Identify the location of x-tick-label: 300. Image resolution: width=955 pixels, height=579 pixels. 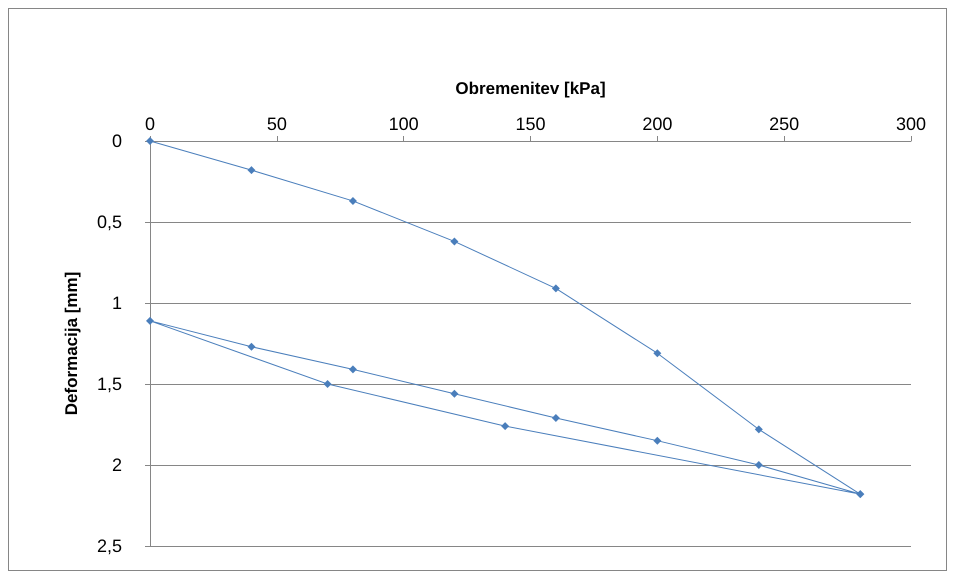
(911, 124).